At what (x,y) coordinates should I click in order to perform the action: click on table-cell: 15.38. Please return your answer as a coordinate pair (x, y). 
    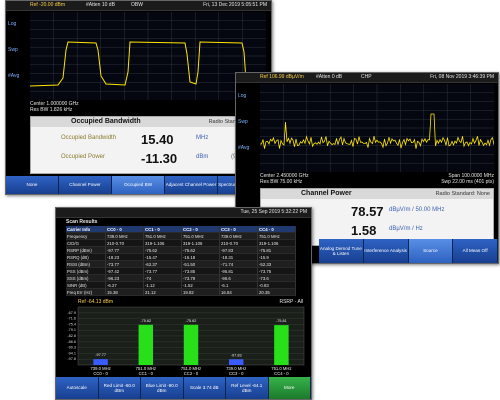
    Looking at the image, I should click on (125, 292).